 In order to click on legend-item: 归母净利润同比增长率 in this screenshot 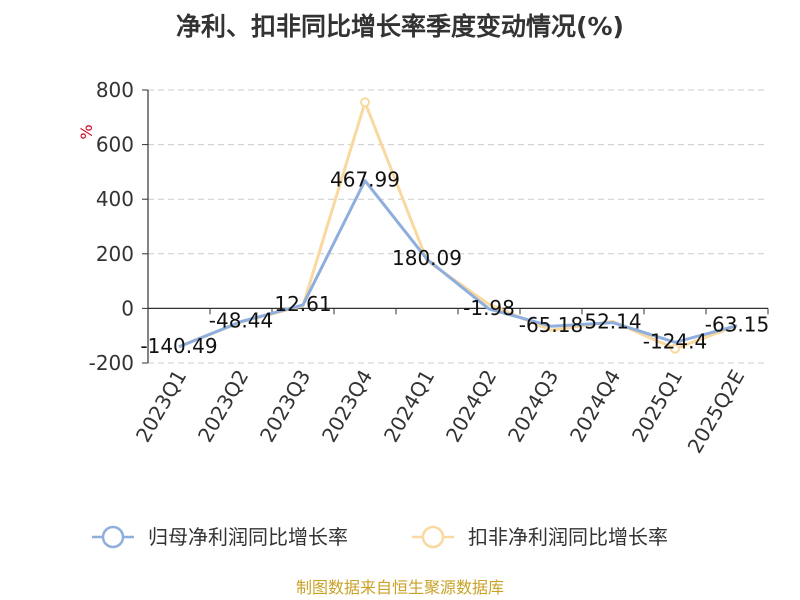, I will do `click(220, 537)`.